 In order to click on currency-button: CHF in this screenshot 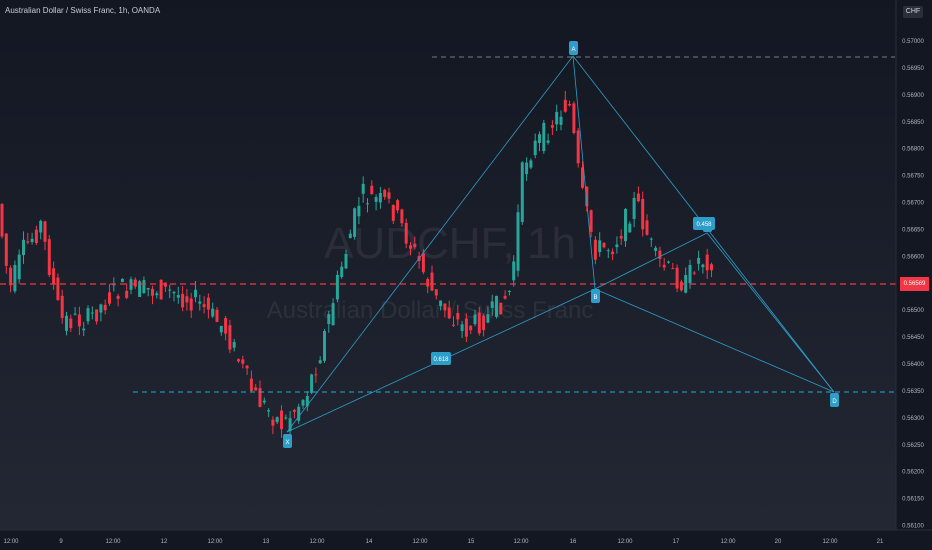, I will do `click(913, 12)`.